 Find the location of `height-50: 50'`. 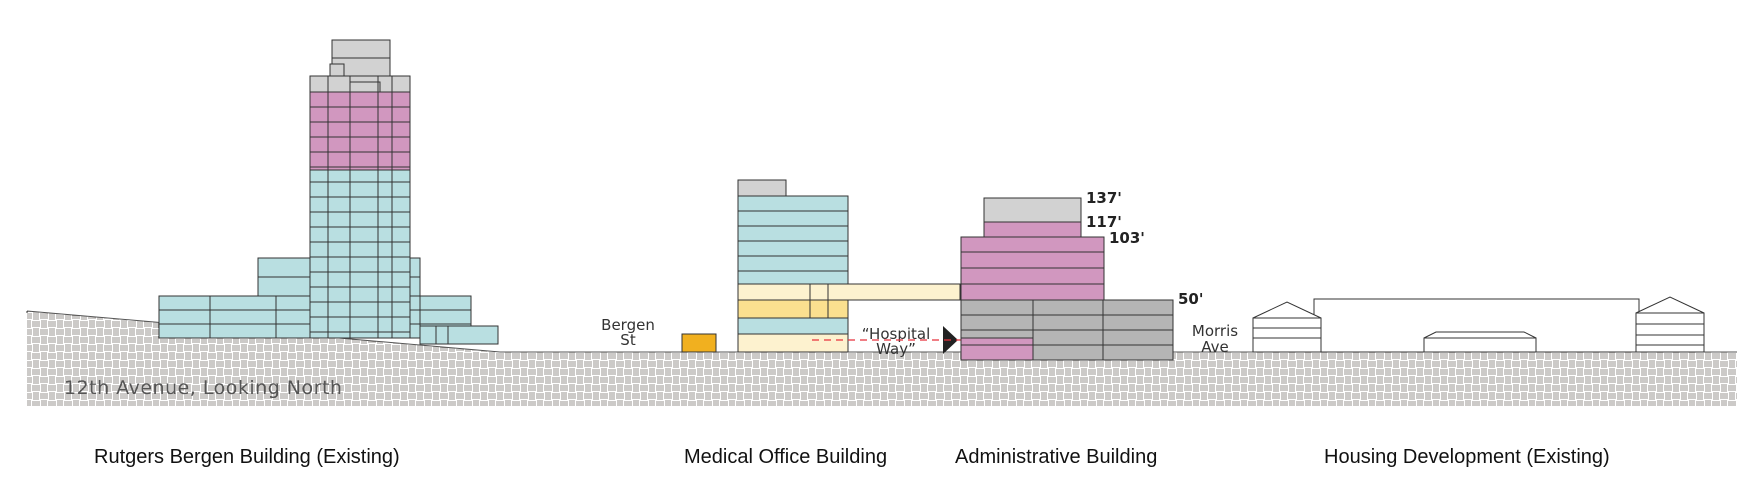

height-50: 50' is located at coordinates (1190, 299).